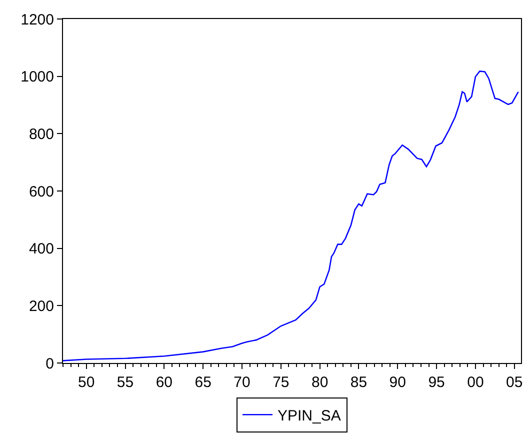 The height and width of the screenshot is (444, 525). Describe the element at coordinates (50, 363) in the screenshot. I see `y-tick-label: 0` at that location.